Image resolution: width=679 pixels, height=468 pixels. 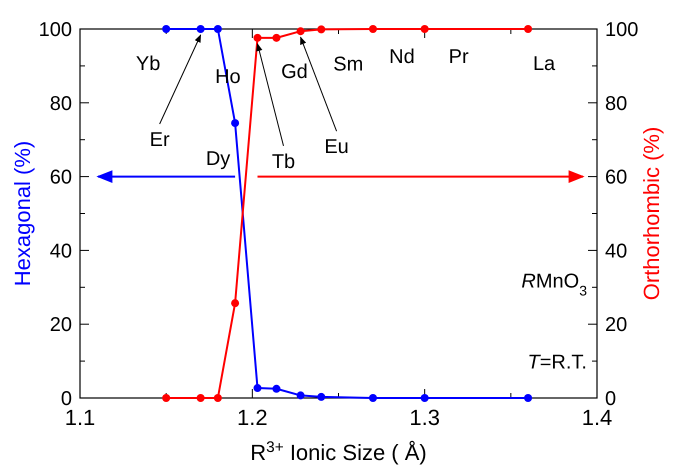 I want to click on annotation: Nd, so click(x=402, y=57).